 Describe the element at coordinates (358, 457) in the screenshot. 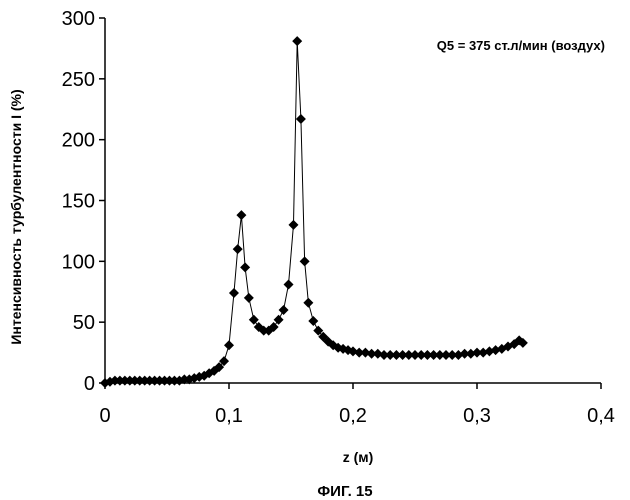

I see `x-axis-title: z (м)` at that location.